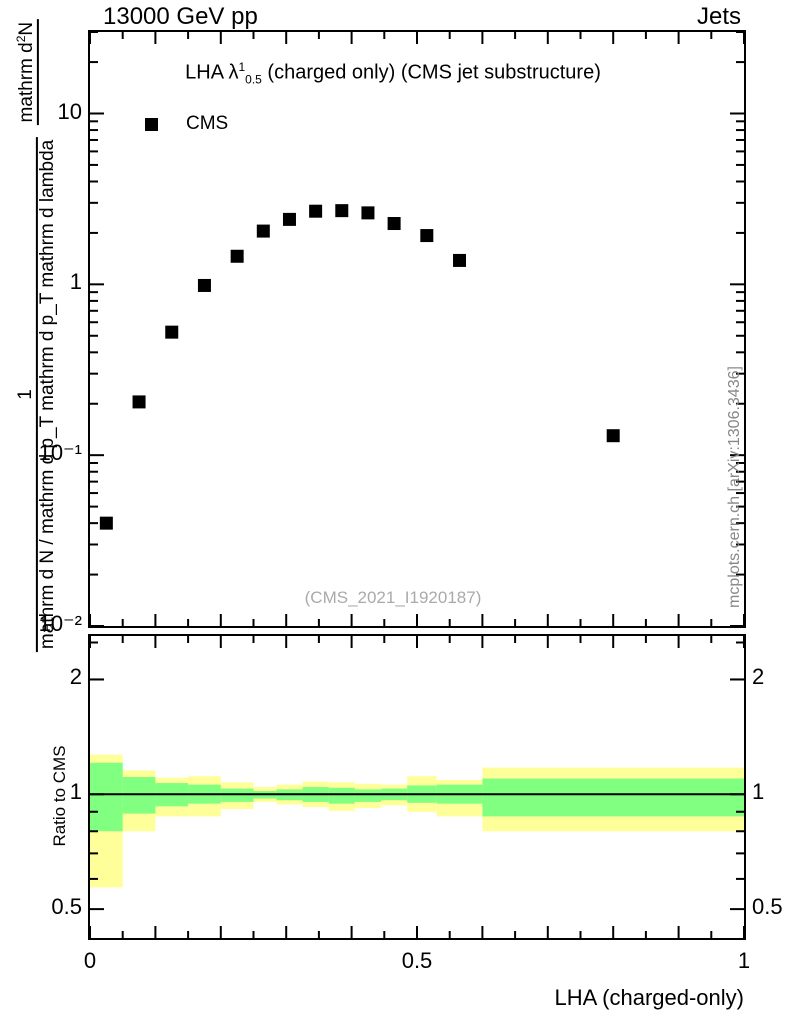 Image resolution: width=786 pixels, height=1024 pixels. I want to click on main-ytick-label: 1, so click(75, 282).